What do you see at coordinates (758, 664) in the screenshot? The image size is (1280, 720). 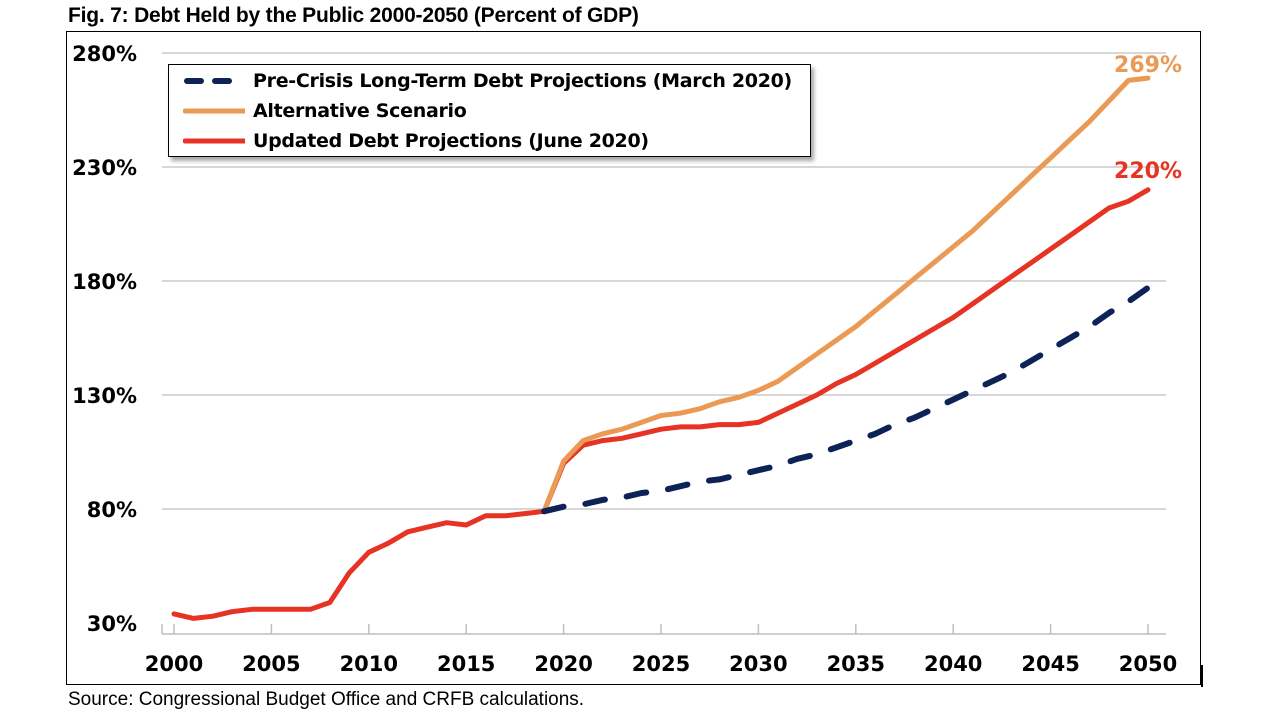 I see `x-tick-label: 2030` at bounding box center [758, 664].